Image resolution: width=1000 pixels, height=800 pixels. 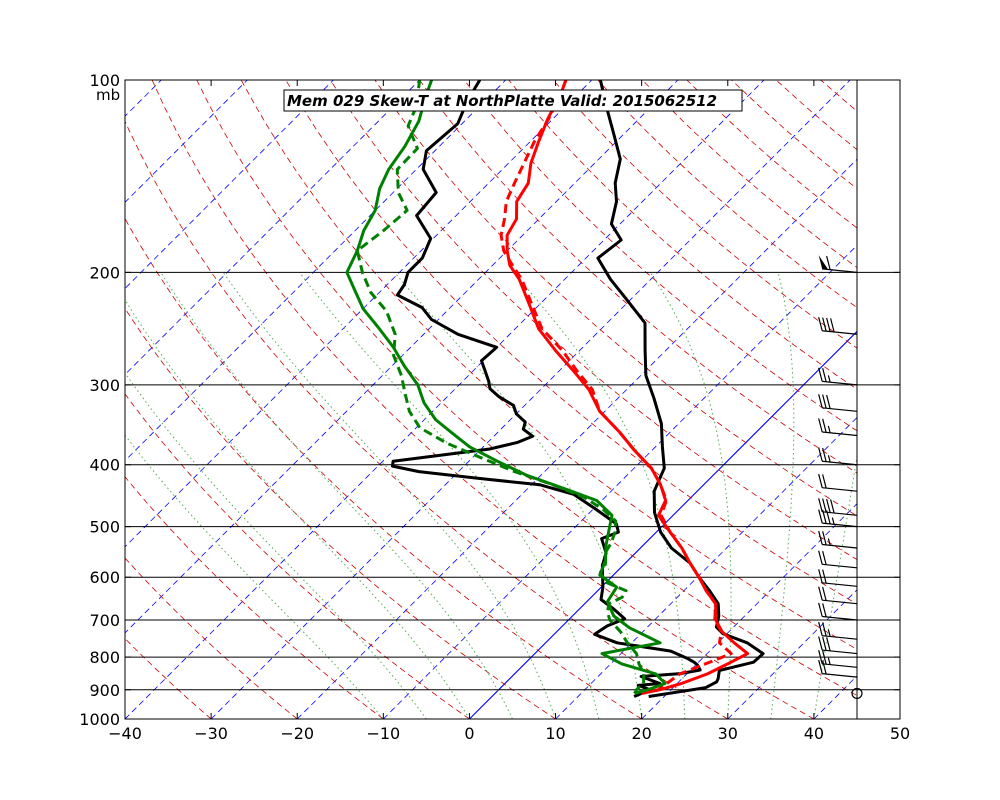 What do you see at coordinates (211, 733) in the screenshot?
I see `x-tick-label: −30` at bounding box center [211, 733].